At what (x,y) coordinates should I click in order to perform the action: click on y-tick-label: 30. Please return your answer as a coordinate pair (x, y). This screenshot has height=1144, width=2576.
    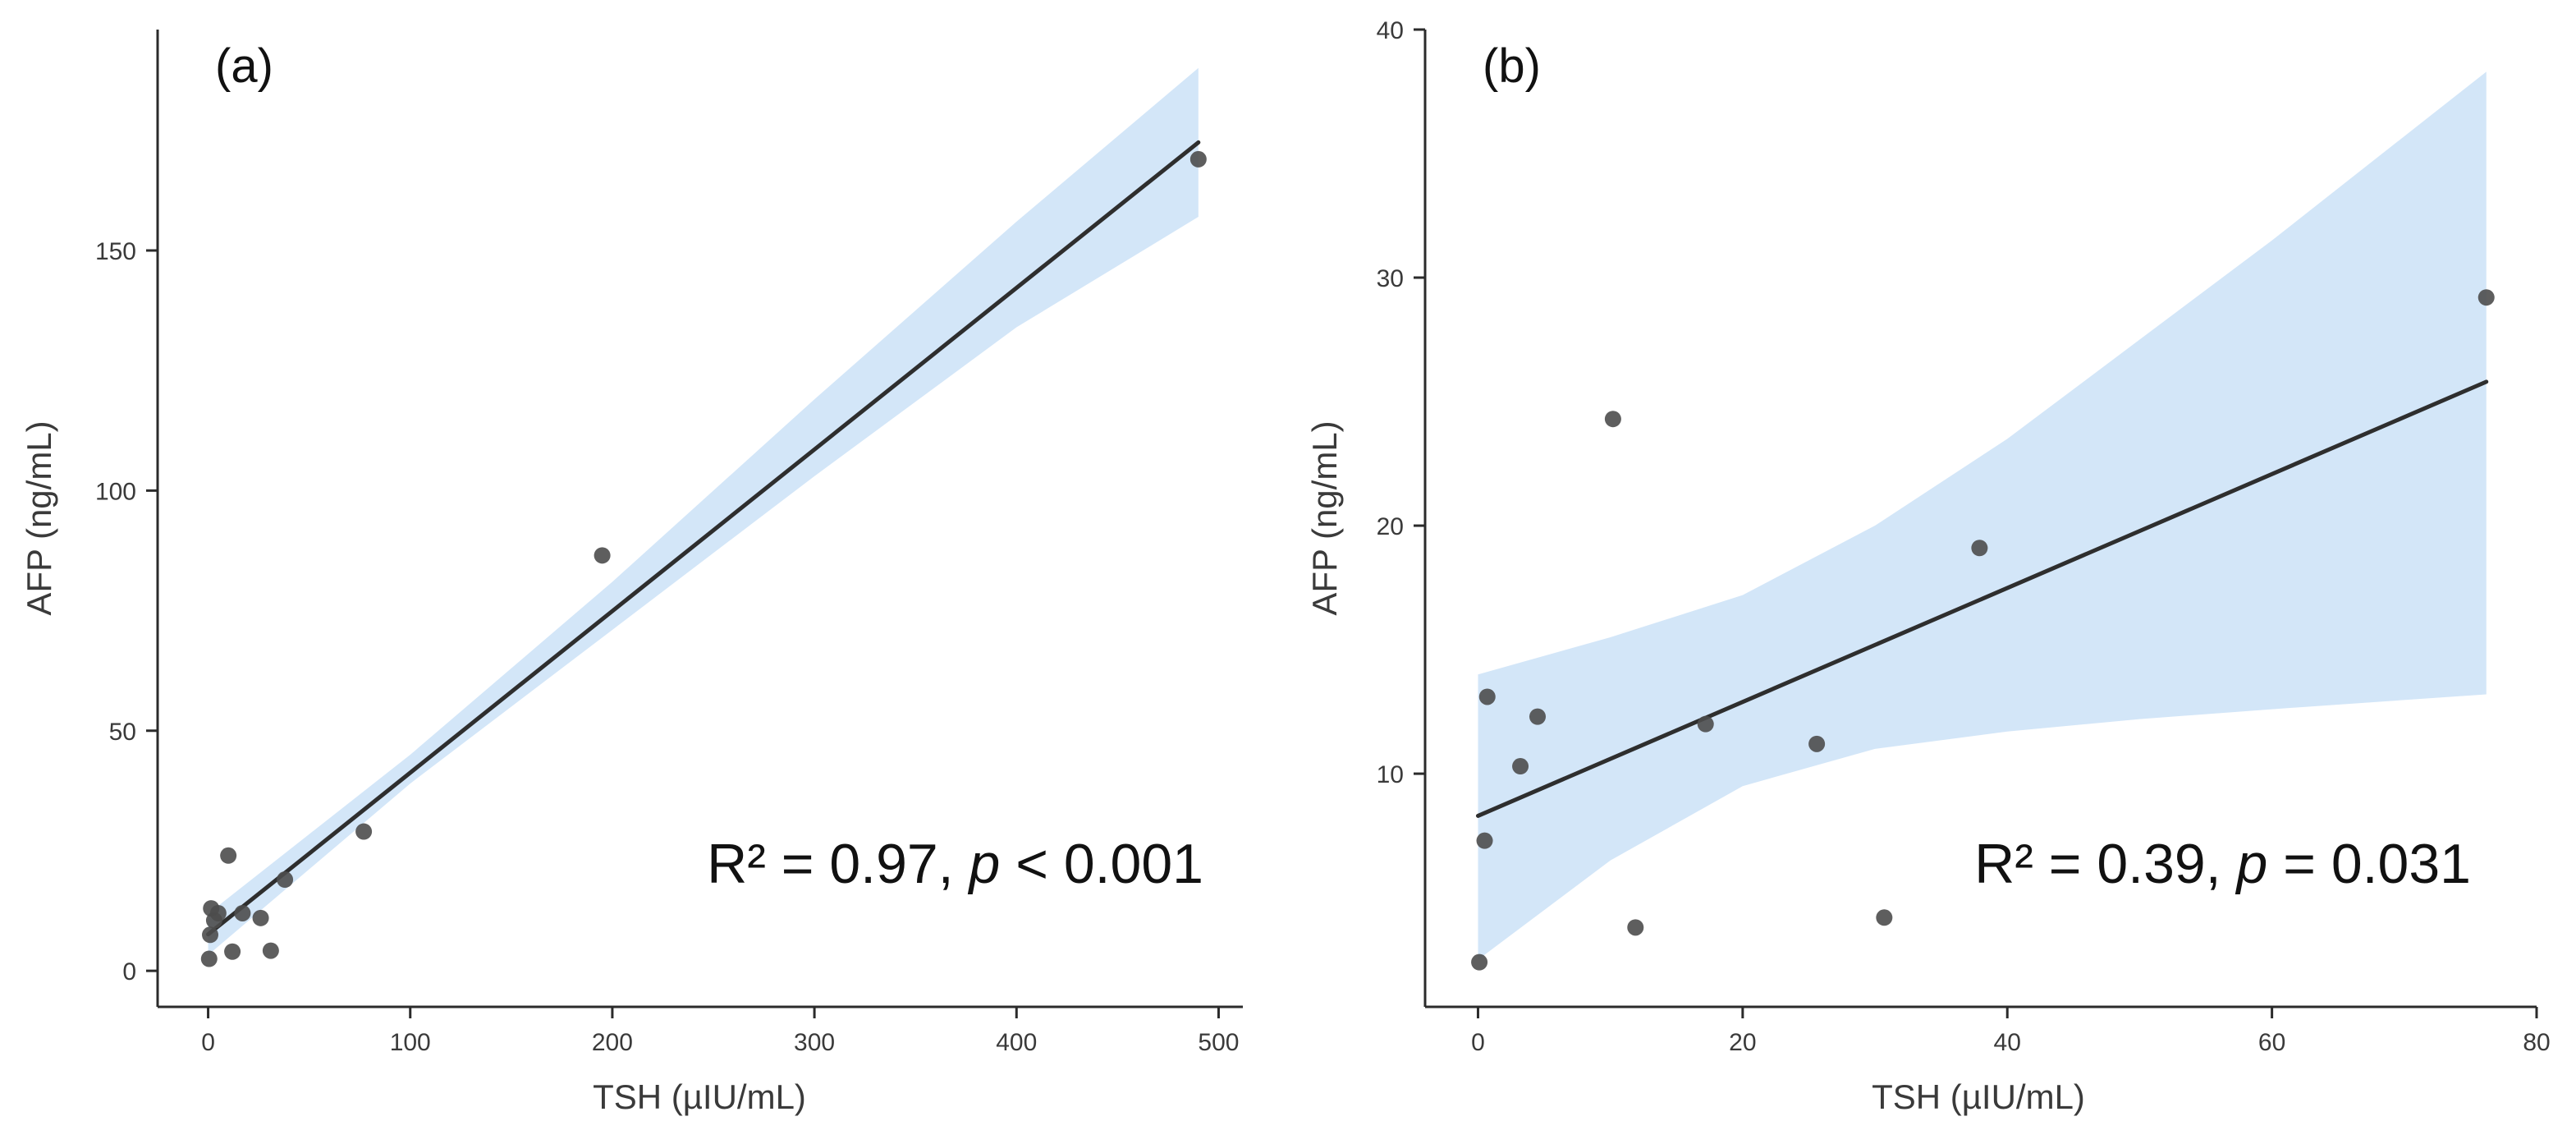
    Looking at the image, I should click on (1391, 278).